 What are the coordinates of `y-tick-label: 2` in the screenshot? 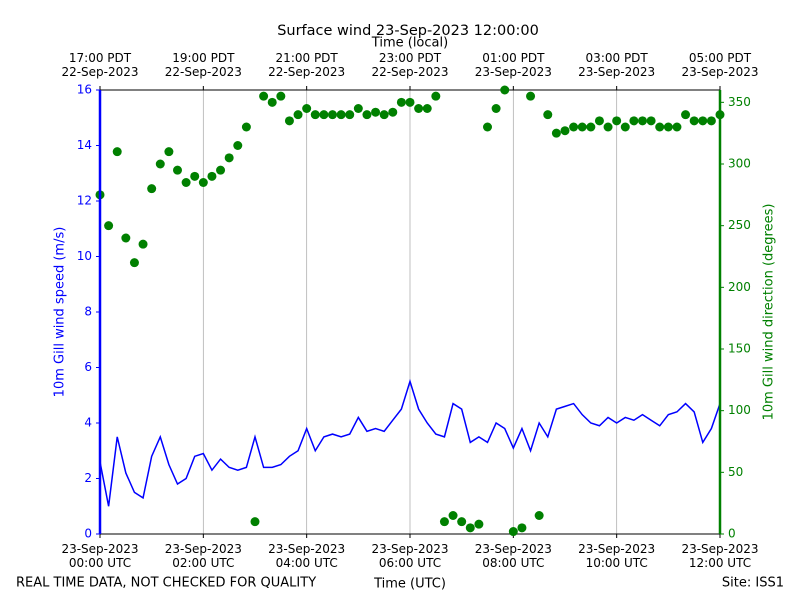 It's located at (88, 478).